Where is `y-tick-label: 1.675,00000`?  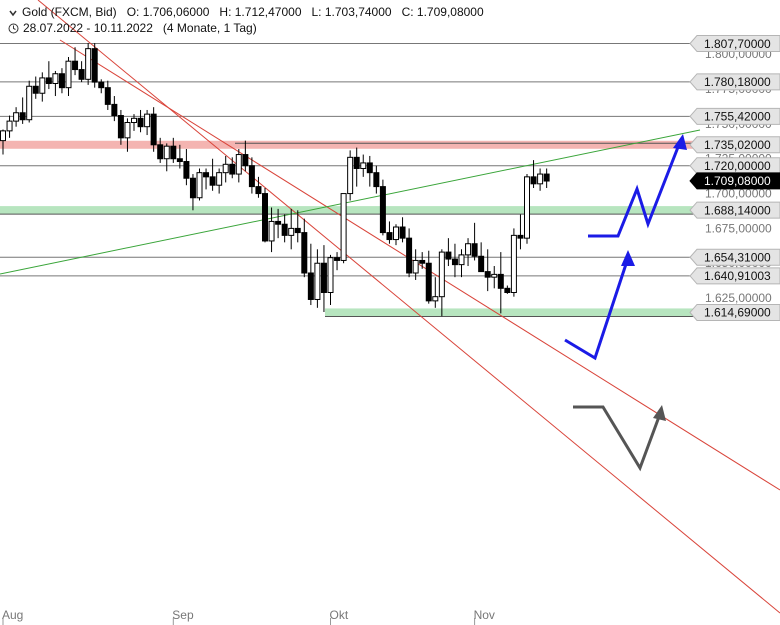 y-tick-label: 1.675,00000 is located at coordinates (738, 228).